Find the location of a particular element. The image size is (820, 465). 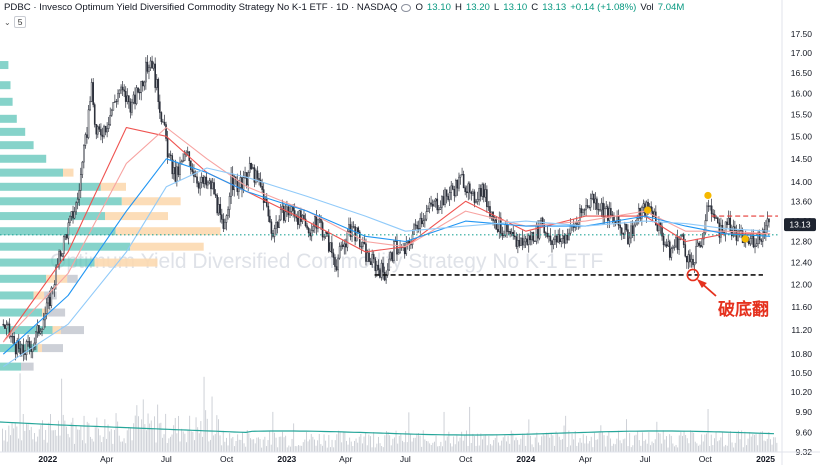

y-tick-label: 11.20 is located at coordinates (801, 330).